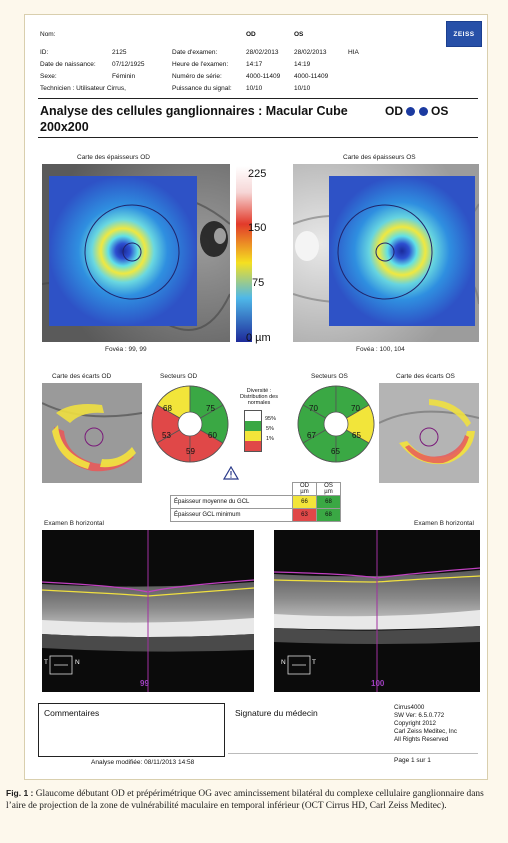 The width and height of the screenshot is (508, 843). Describe the element at coordinates (253, 446) in the screenshot. I see `legend-red` at that location.